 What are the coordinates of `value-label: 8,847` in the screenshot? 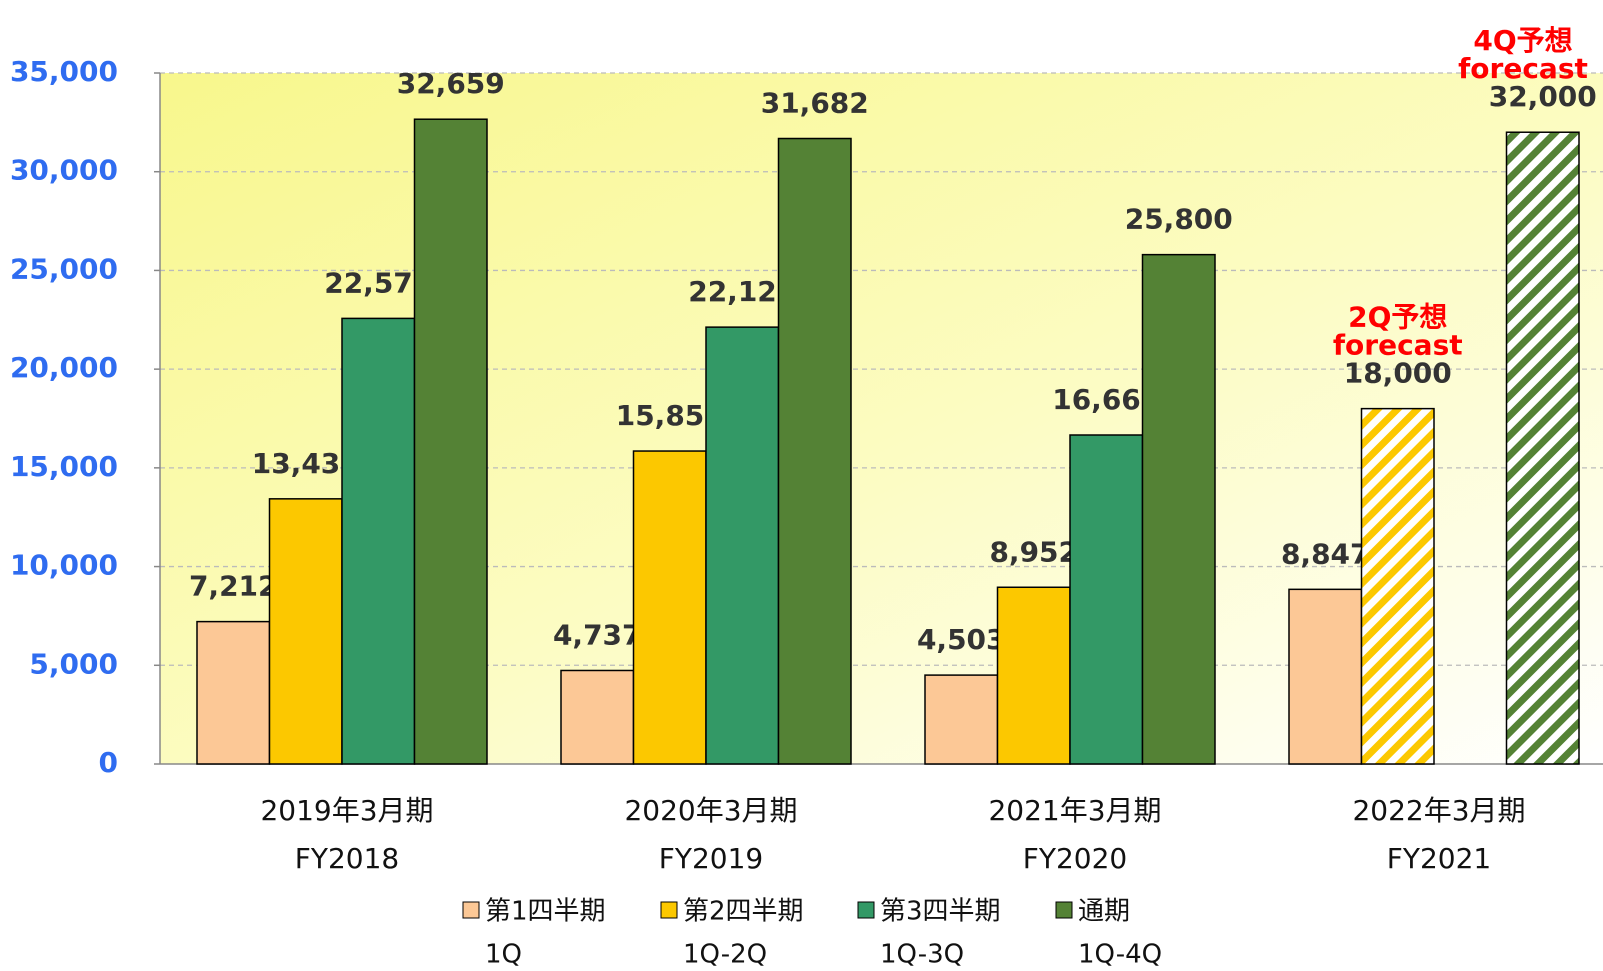 It's located at (1325, 553).